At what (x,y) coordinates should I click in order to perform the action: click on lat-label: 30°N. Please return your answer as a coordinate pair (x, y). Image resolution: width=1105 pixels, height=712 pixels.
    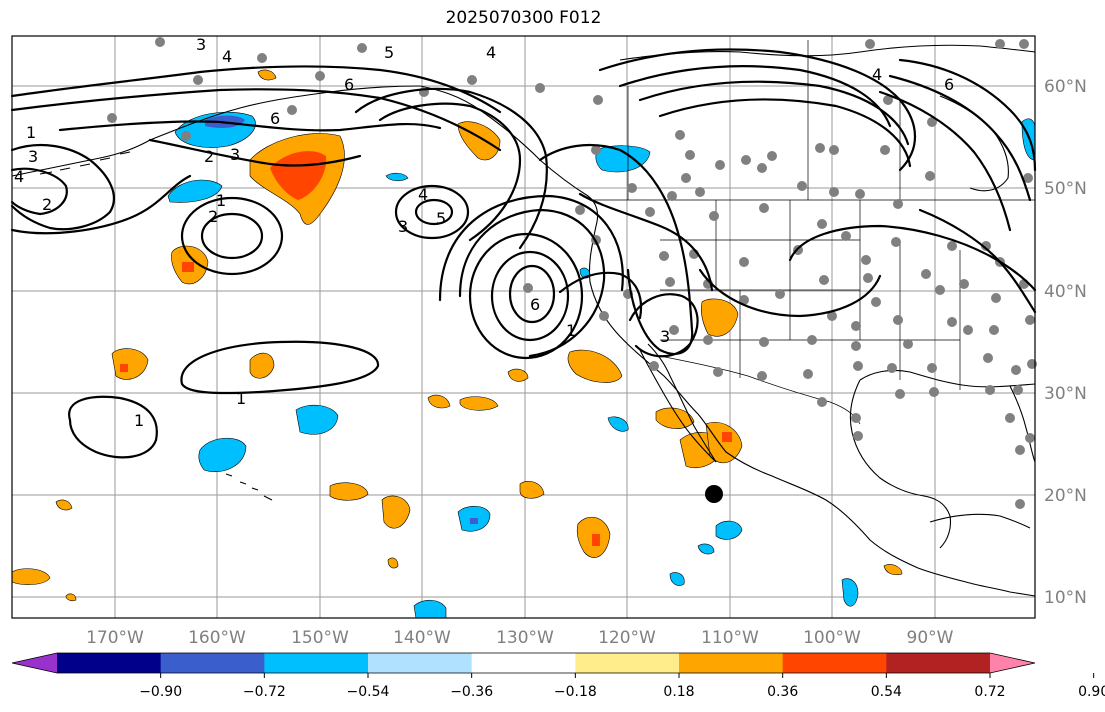
    Looking at the image, I should click on (1065, 394).